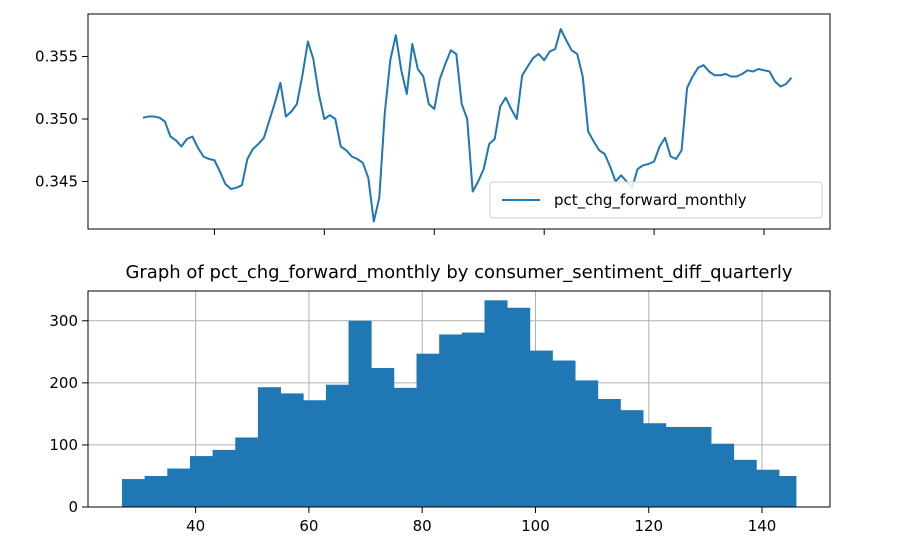  Describe the element at coordinates (73, 507) in the screenshot. I see `histogram-y-tick-label: 0` at that location.